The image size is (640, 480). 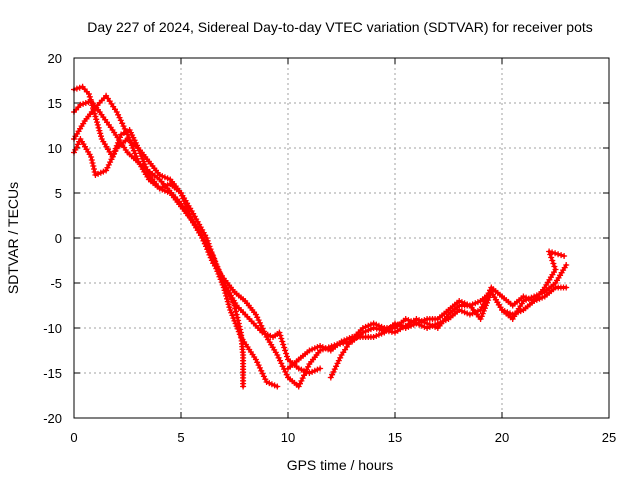 What do you see at coordinates (55, 148) in the screenshot?
I see `ytick-label-10: 10` at bounding box center [55, 148].